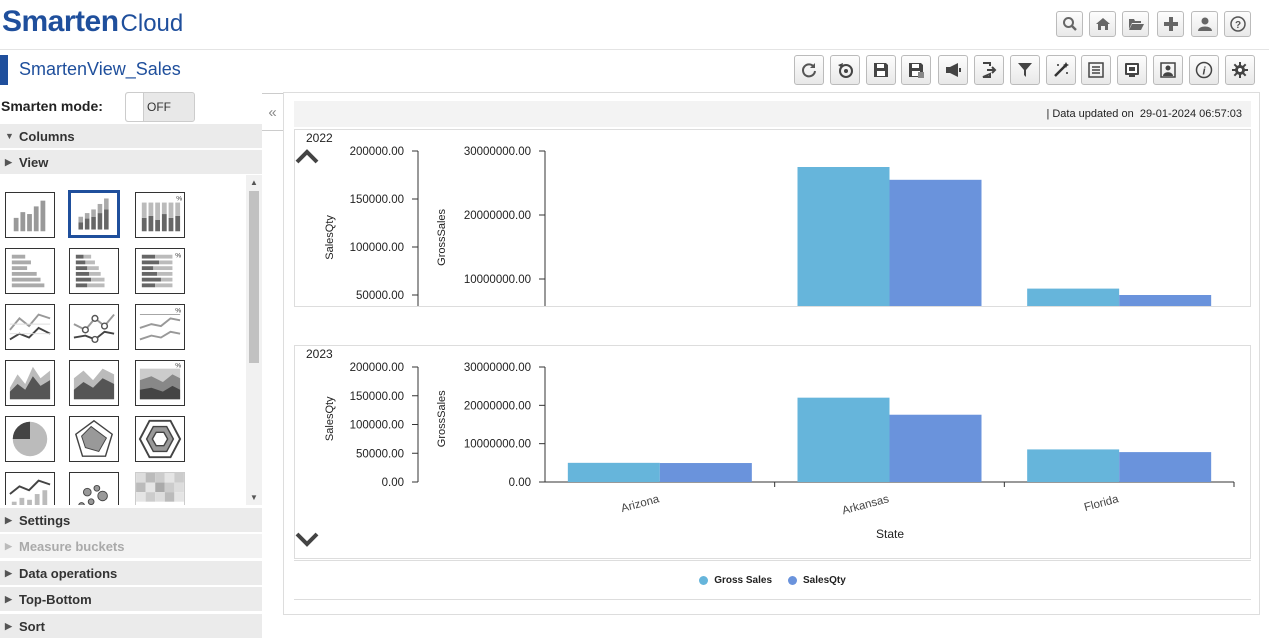 The image size is (1269, 638). Describe the element at coordinates (1073, 465) in the screenshot. I see `bar-grosssales-florida` at that location.